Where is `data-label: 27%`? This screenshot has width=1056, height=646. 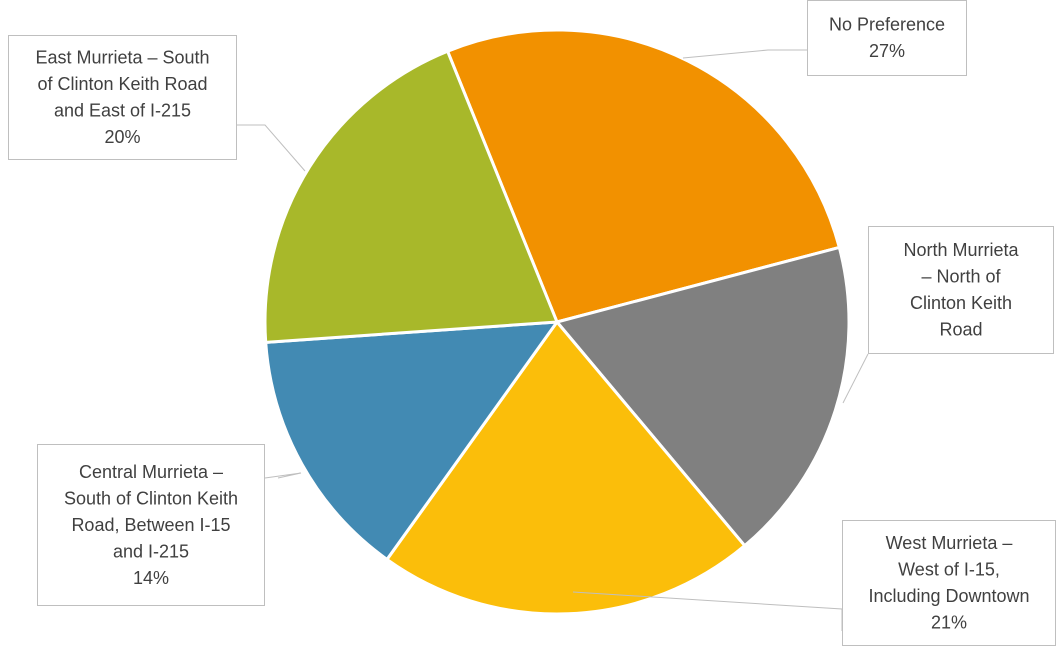
data-label: 27% is located at coordinates (887, 51).